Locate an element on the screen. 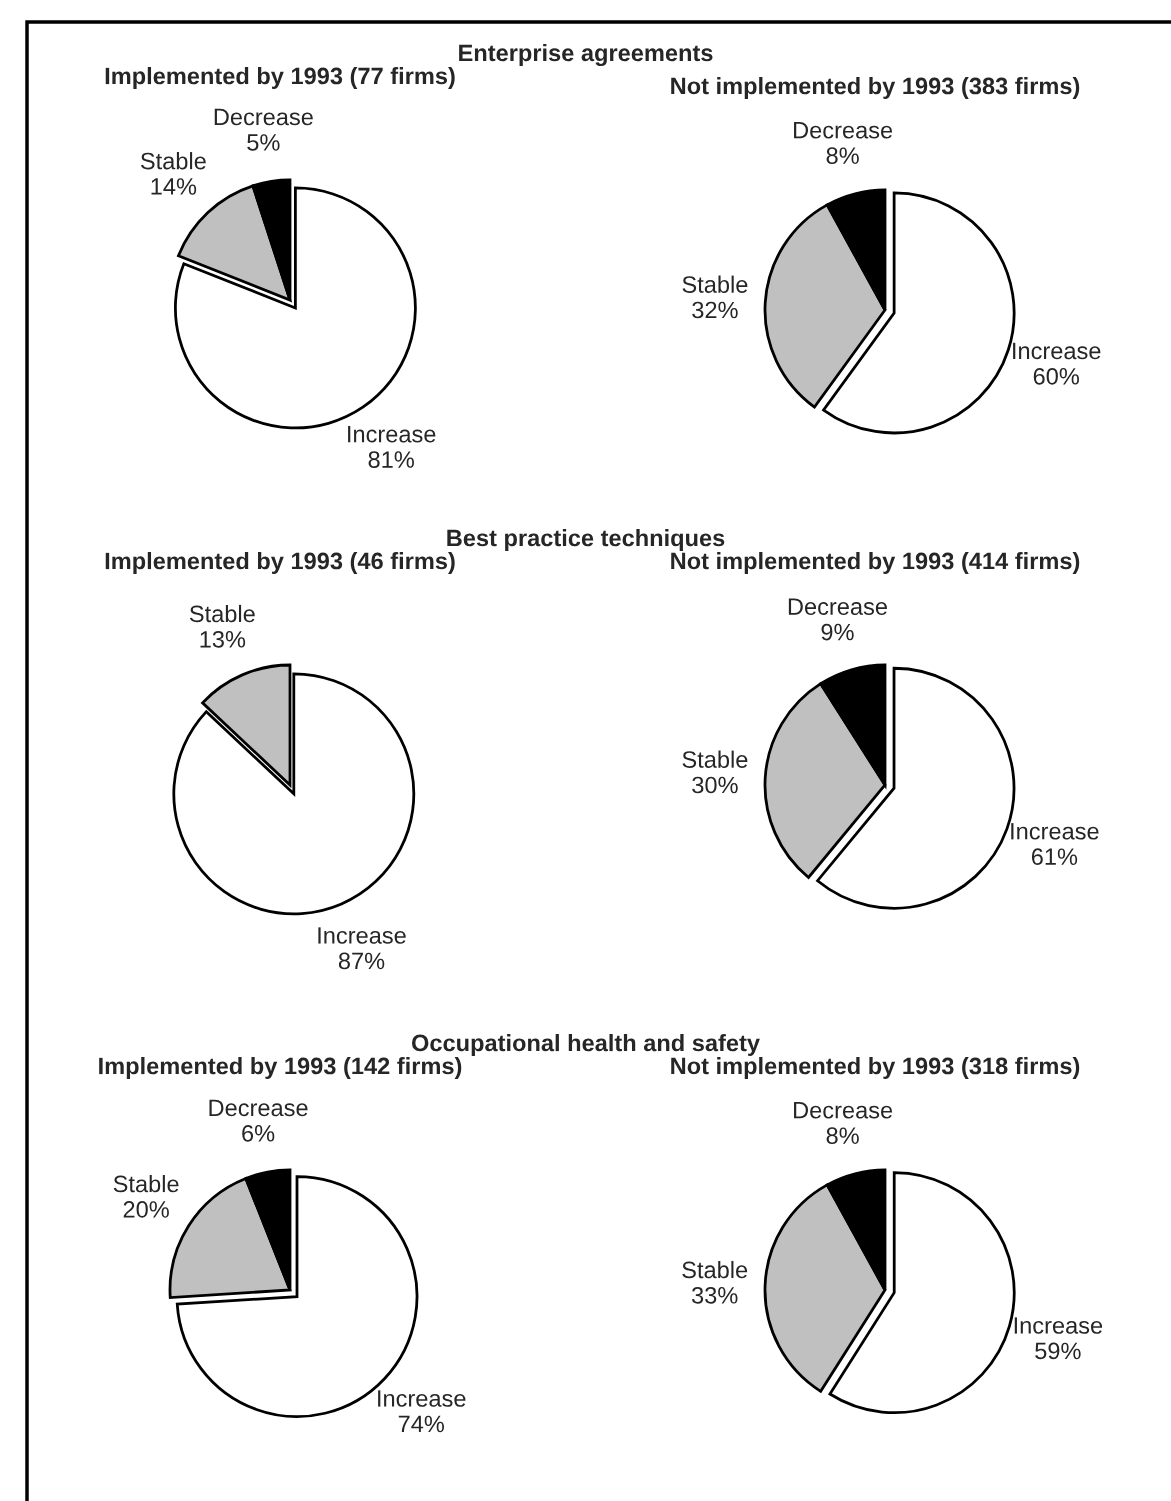  data-label: 6% is located at coordinates (258, 1133).